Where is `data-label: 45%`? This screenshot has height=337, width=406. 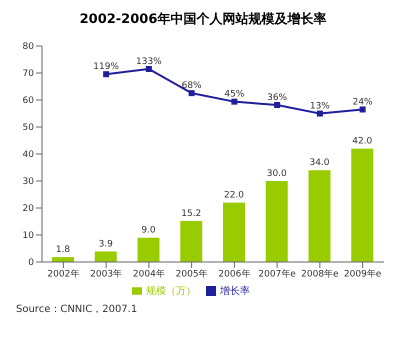 data-label: 45% is located at coordinates (234, 95).